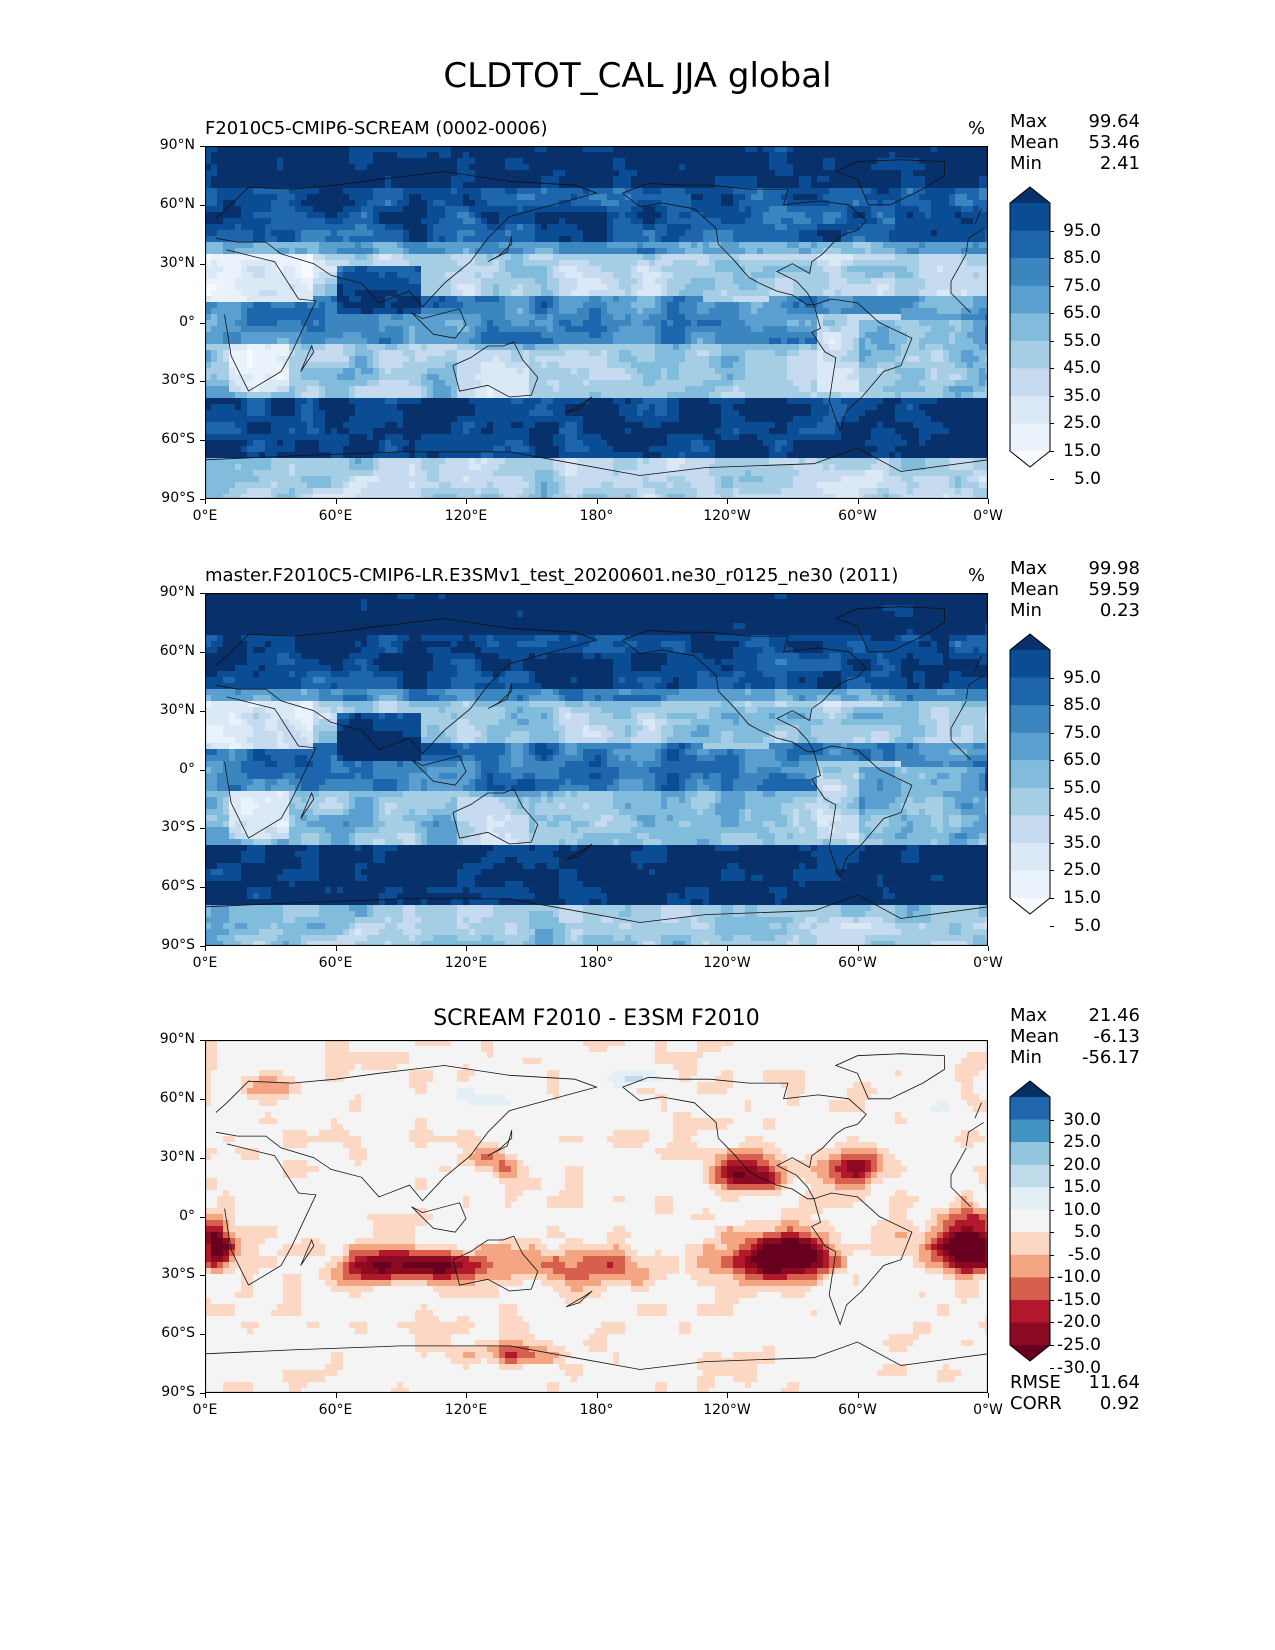 This screenshot has height=1650, width=1275. I want to click on stat-value: 21.46, so click(1114, 1016).